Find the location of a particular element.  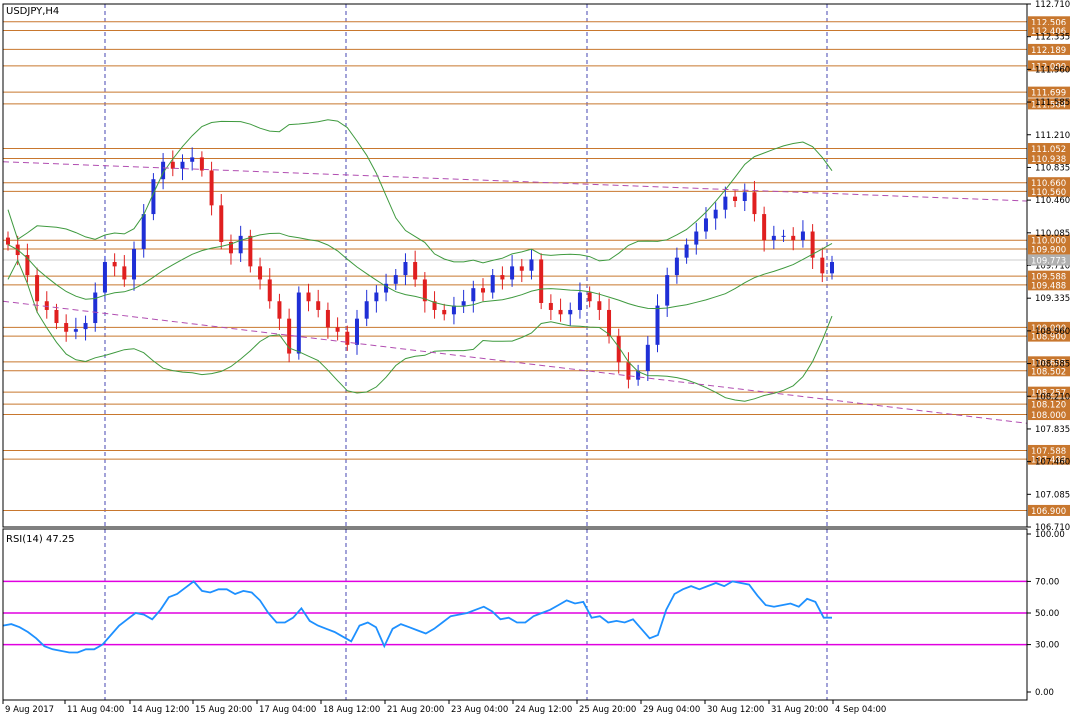

time-tick-label: 4 Sep 04:00 is located at coordinates (860, 710).